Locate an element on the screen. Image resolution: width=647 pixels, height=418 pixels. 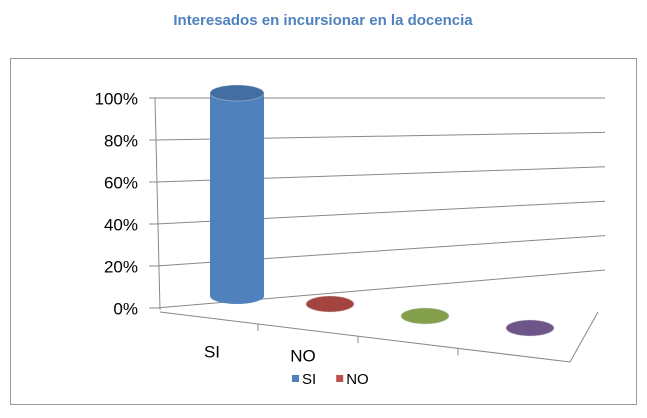
y-tick-label: 100% is located at coordinates (116, 98).